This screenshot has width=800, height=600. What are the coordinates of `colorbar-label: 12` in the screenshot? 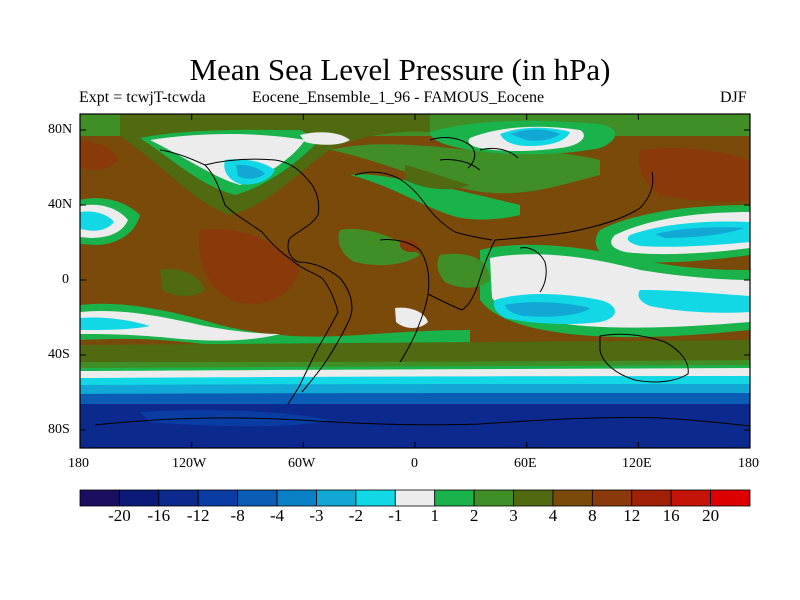 It's located at (632, 515).